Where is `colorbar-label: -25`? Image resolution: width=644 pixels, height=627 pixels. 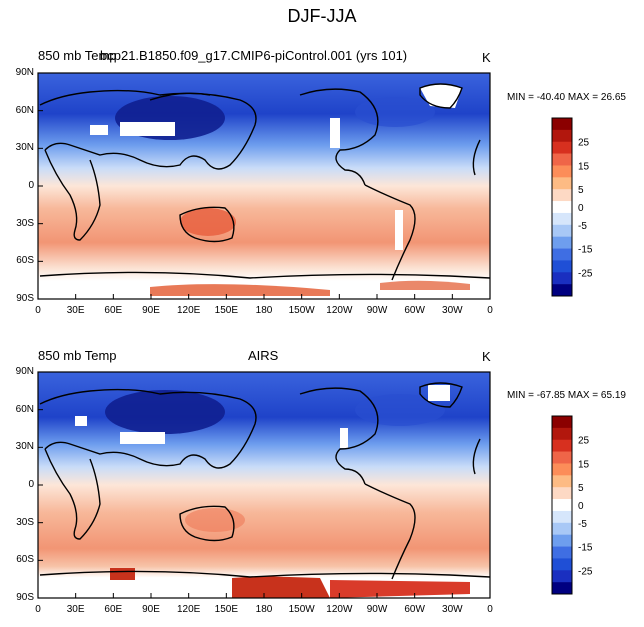 colorbar-label: -25 is located at coordinates (585, 571).